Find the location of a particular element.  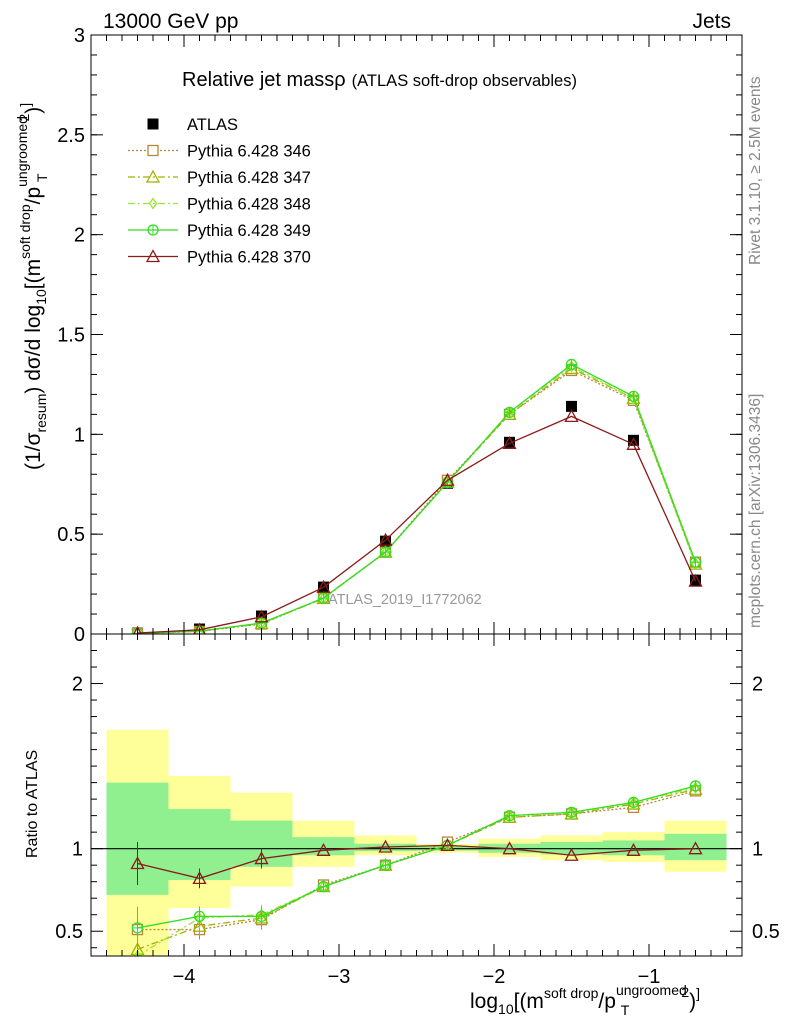

ratio-y-tick-label-left: 2 is located at coordinates (77, 685).